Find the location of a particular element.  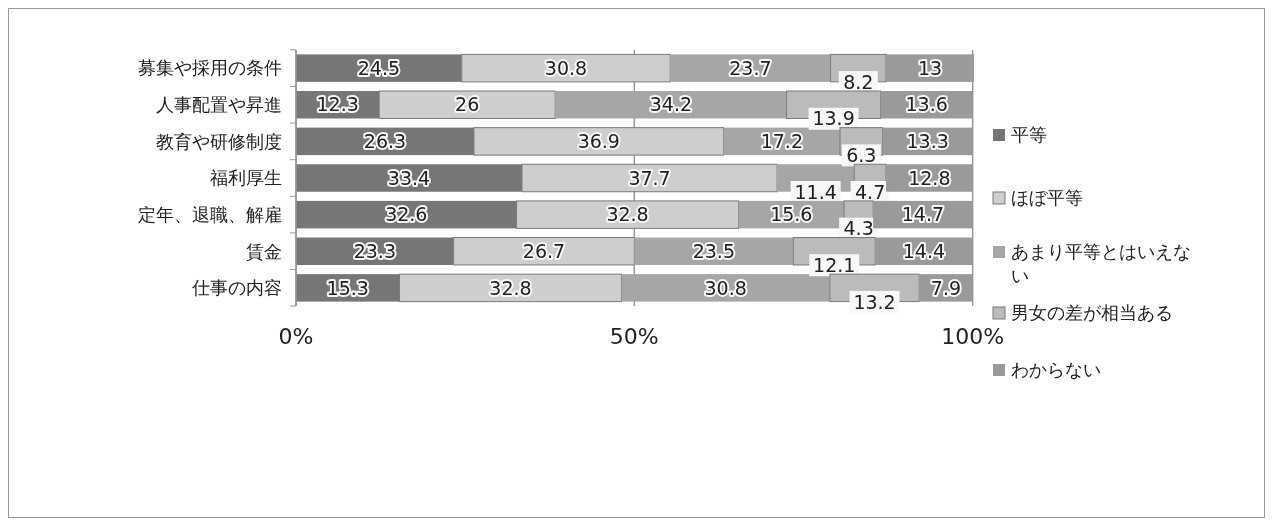

data-label: 37.7 is located at coordinates (649, 177).